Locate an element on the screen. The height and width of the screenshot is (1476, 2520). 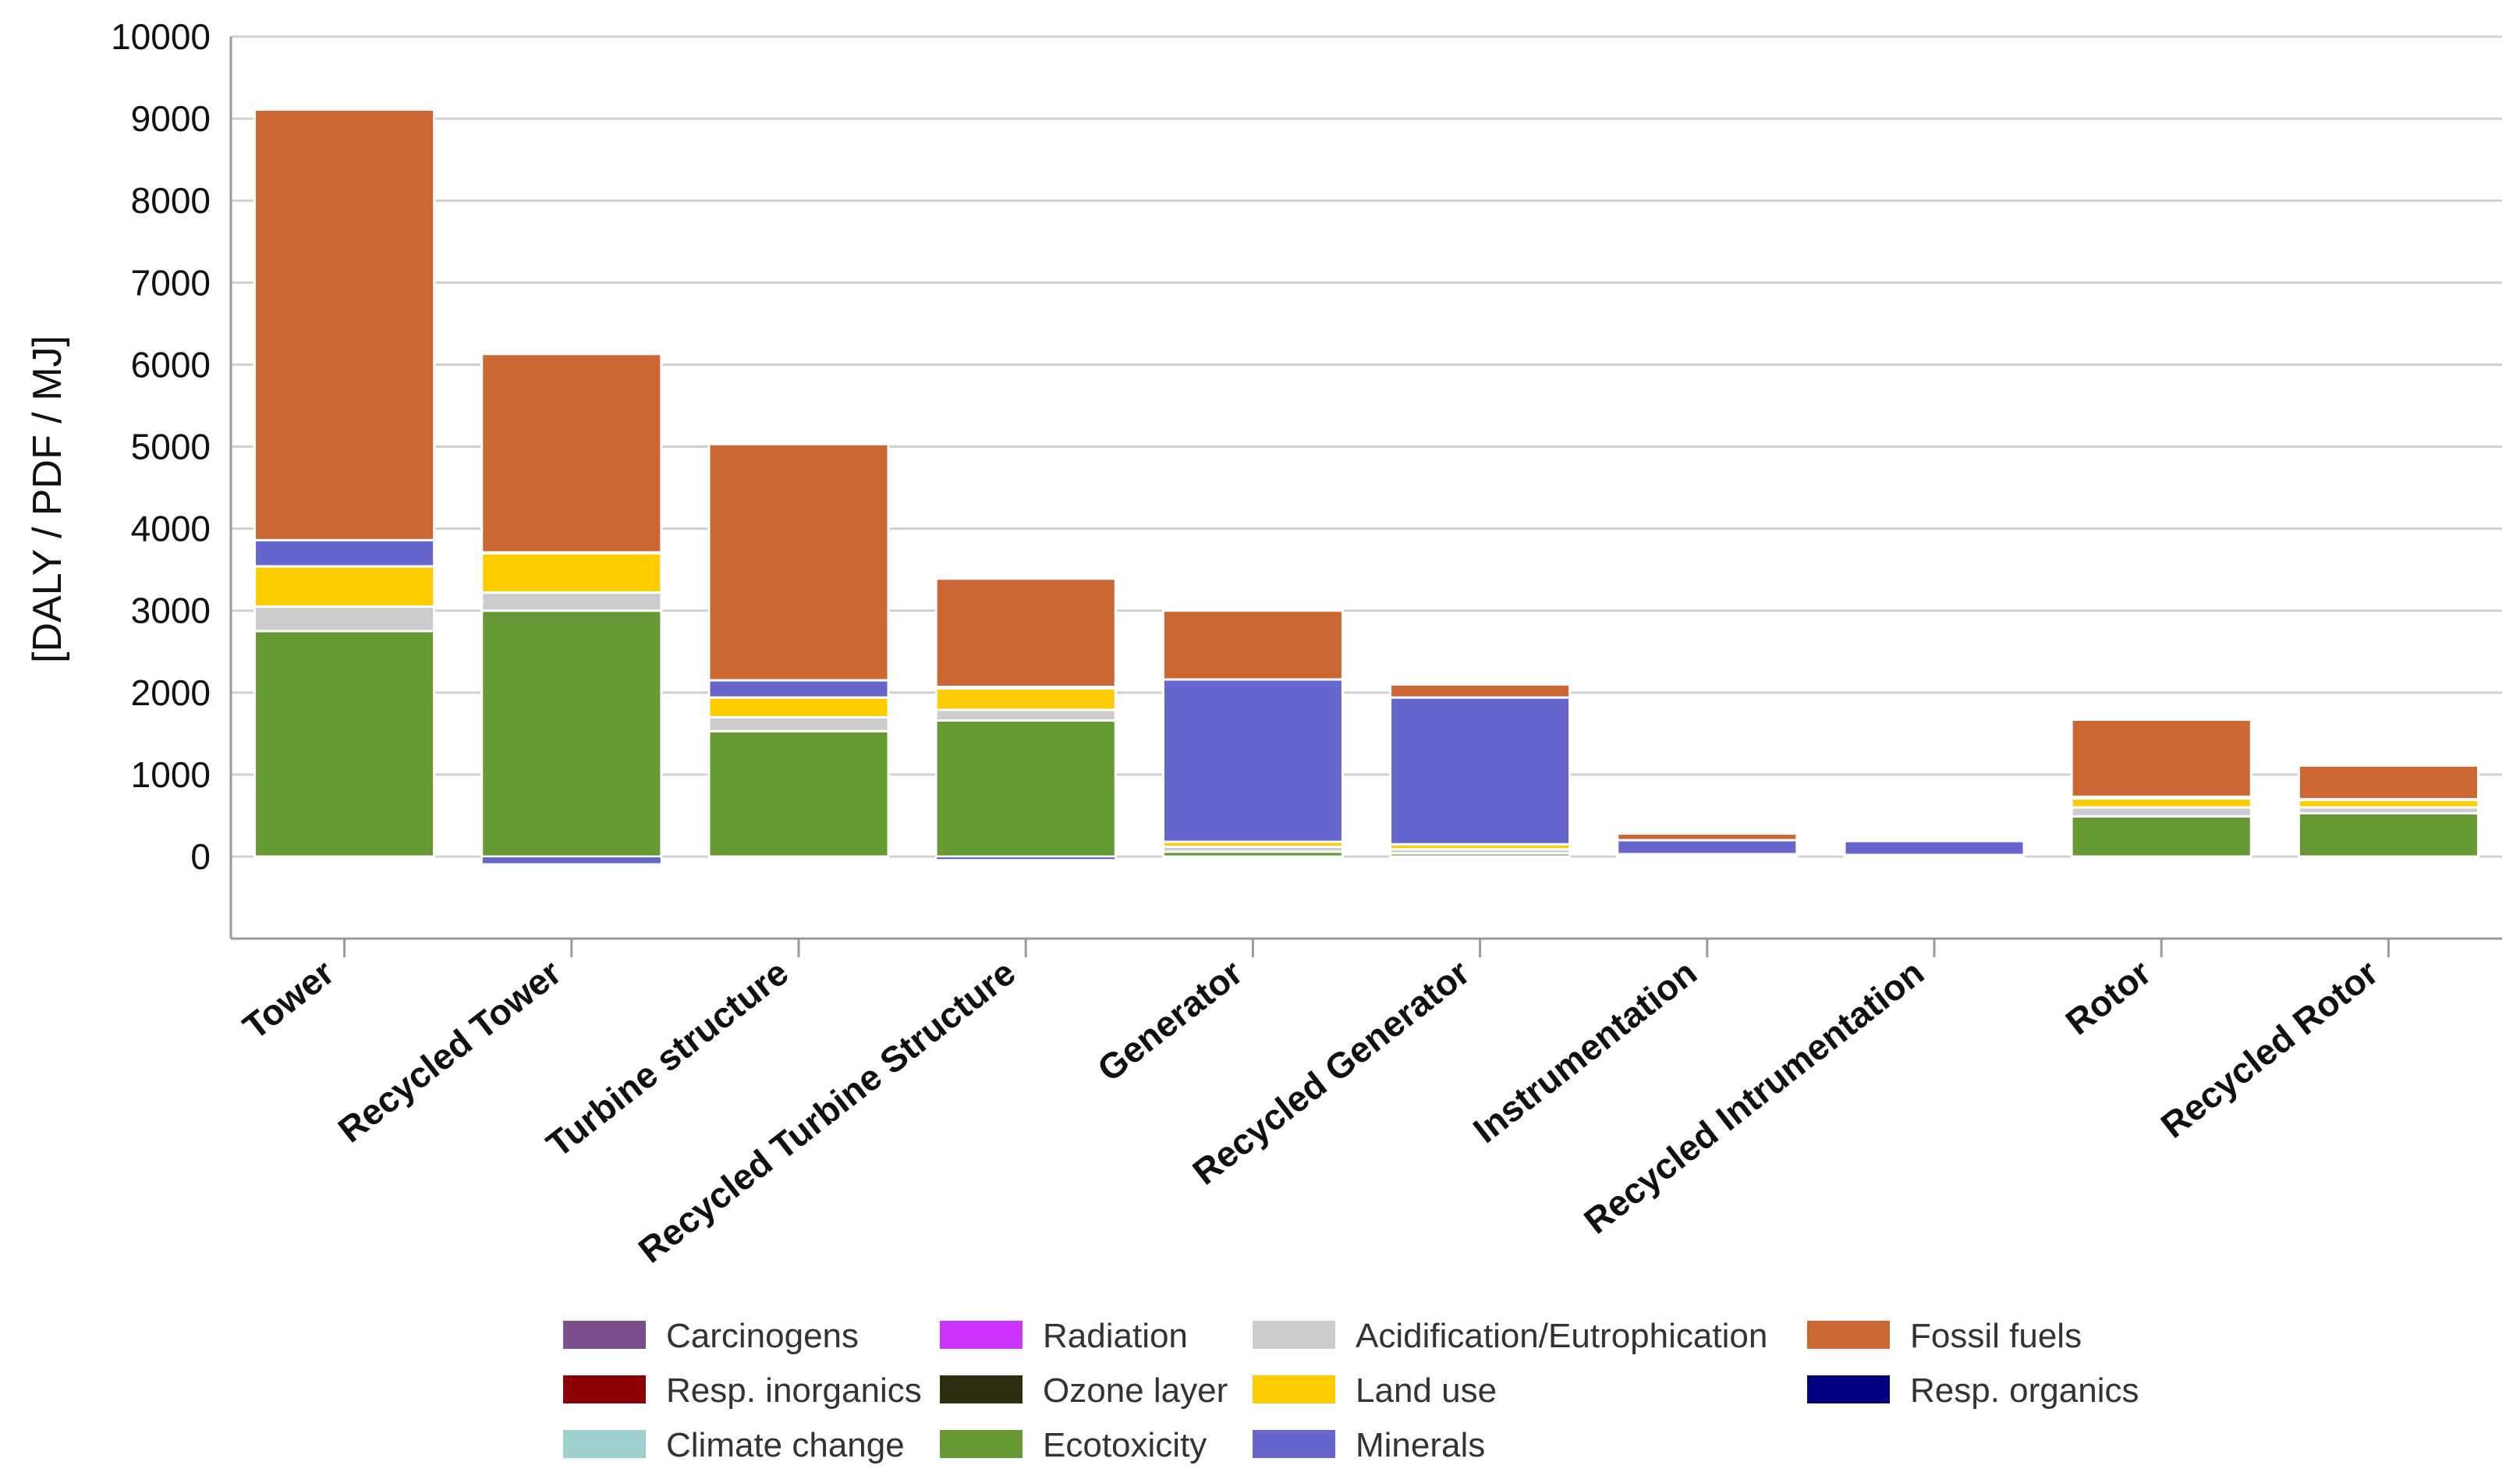
category-label: Instrumentation is located at coordinates (1585, 1051).